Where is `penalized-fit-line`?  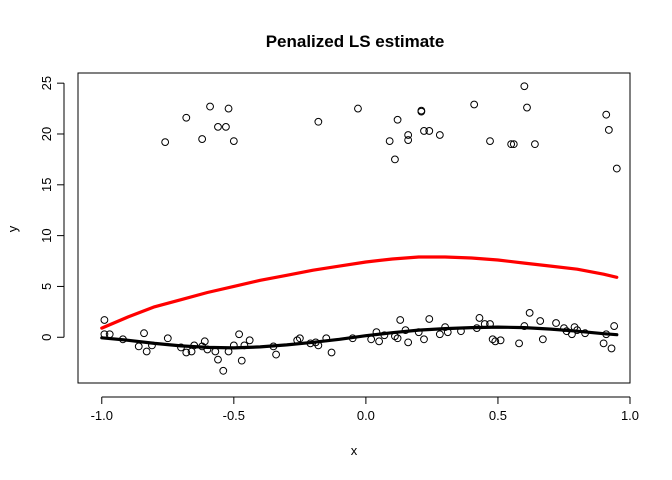 penalized-fit-line is located at coordinates (359, 292).